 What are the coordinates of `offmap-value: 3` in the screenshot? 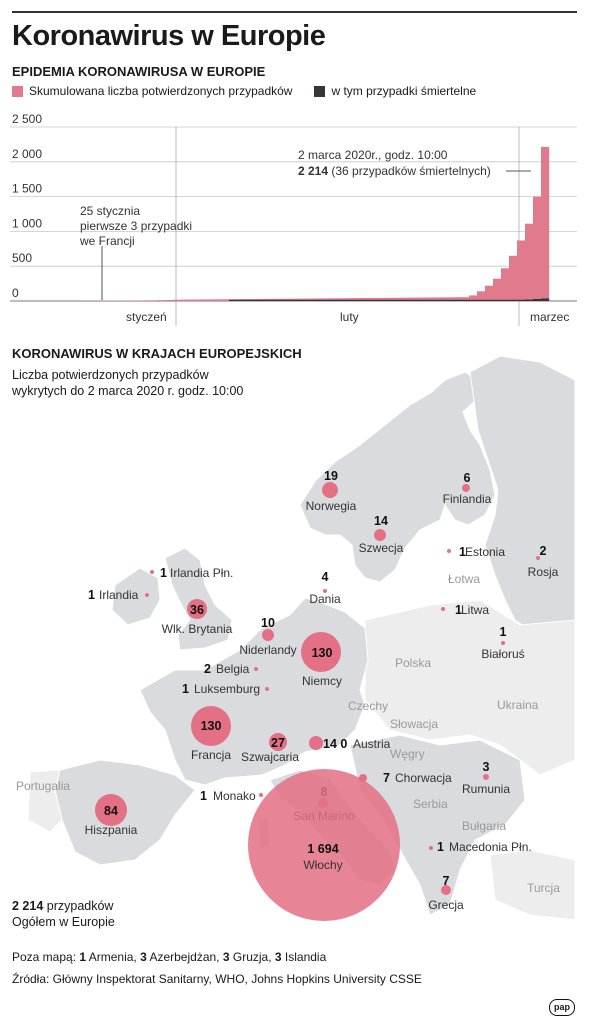 It's located at (278, 957).